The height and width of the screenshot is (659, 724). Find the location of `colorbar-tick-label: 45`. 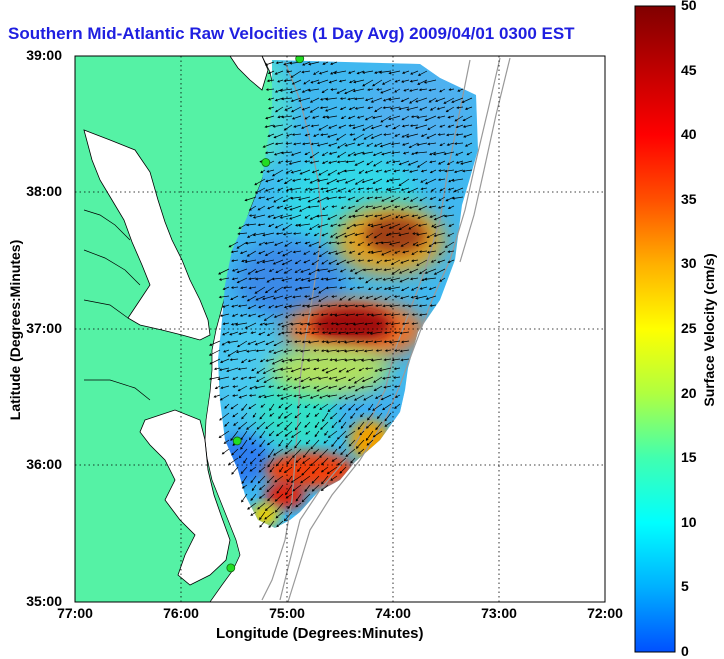

colorbar-tick-label: 45 is located at coordinates (689, 69).